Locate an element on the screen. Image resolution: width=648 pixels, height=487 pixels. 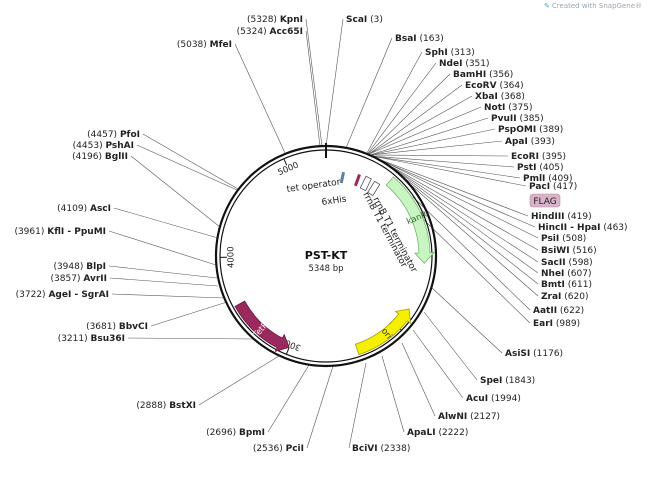
site-position: (405) is located at coordinates (551, 168).